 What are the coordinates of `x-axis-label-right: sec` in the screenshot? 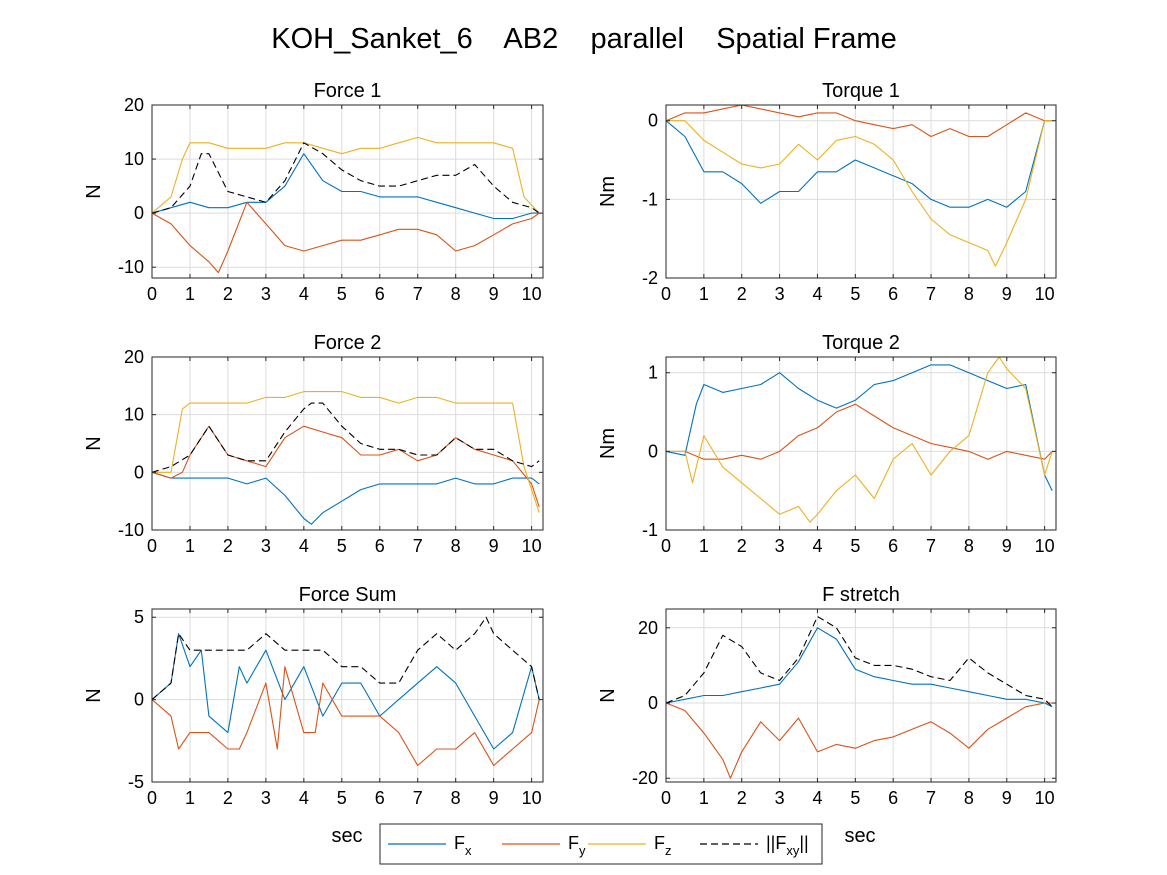 It's located at (859, 836).